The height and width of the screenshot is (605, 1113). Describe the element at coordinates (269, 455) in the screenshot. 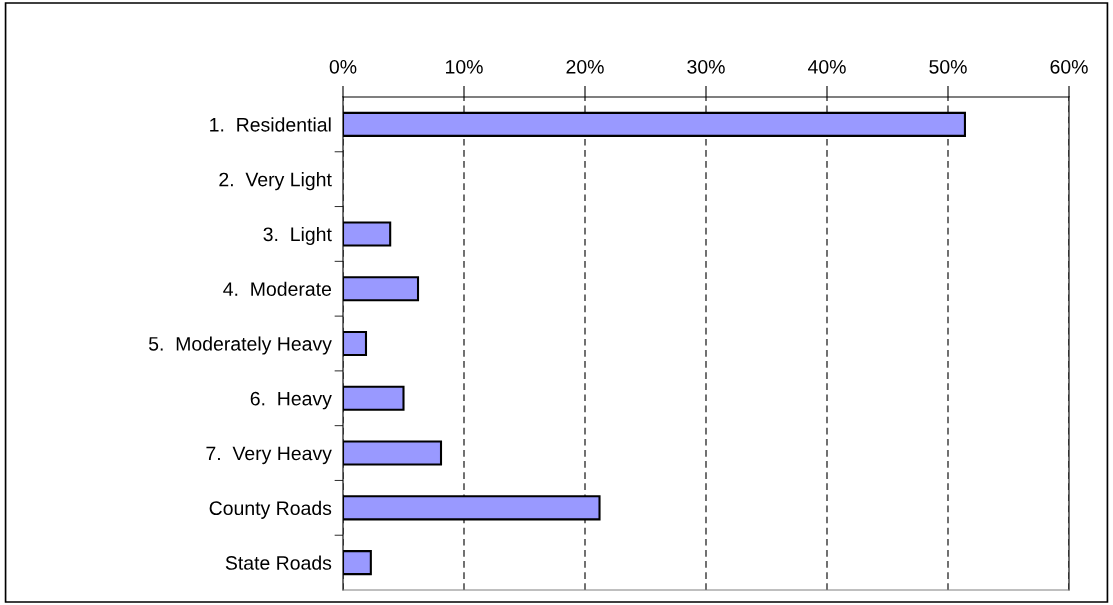

I see `y-tick-label: 7. Very Heavy` at that location.